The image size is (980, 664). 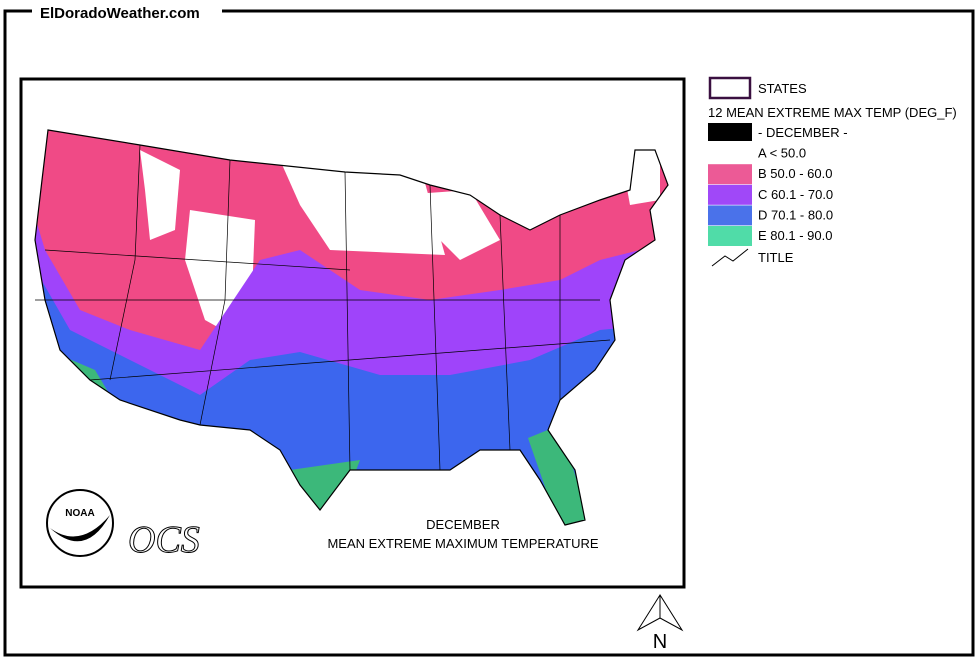 What do you see at coordinates (795, 214) in the screenshot?
I see `legend-label: D 70.1 - 80.0` at bounding box center [795, 214].